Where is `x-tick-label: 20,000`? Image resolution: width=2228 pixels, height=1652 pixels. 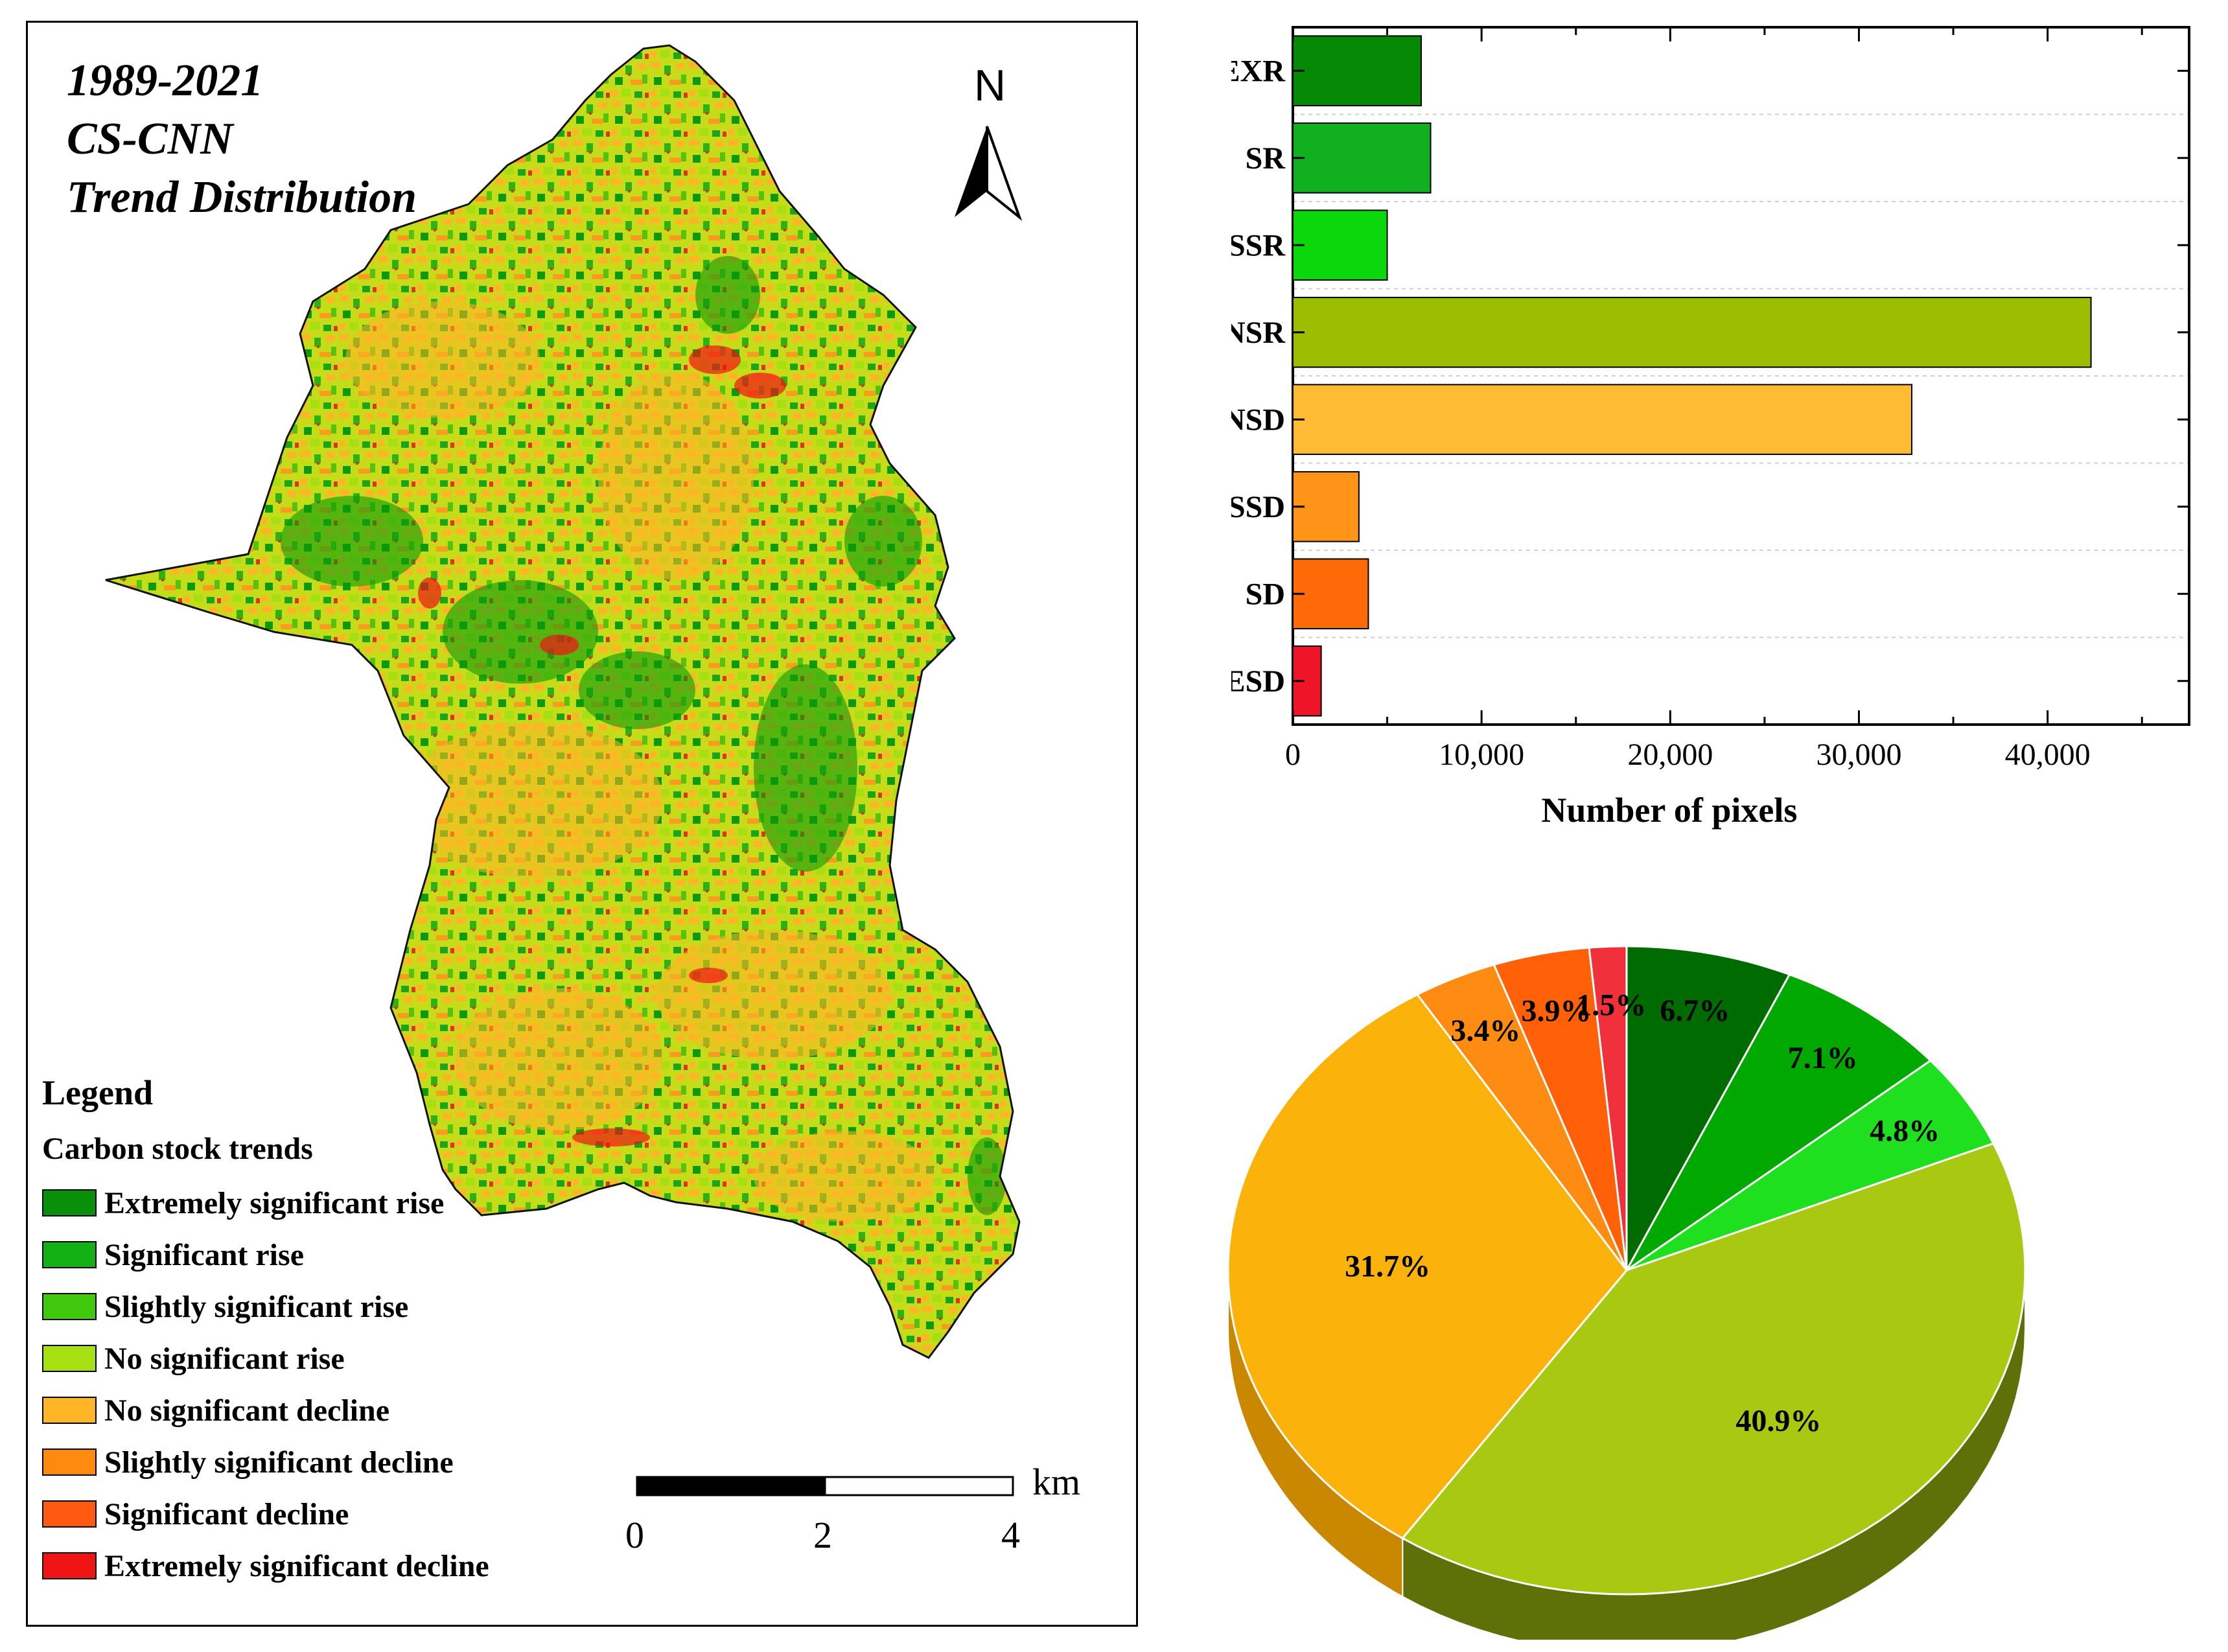
x-tick-label: 20,000 is located at coordinates (1670, 755).